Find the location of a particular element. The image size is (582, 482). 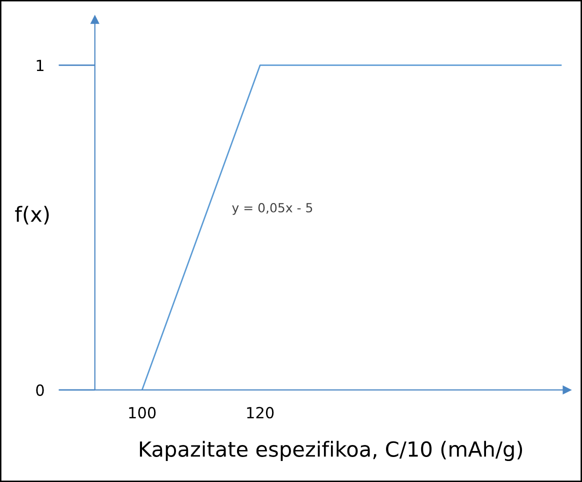

y-tick-label: 1 is located at coordinates (40, 66).